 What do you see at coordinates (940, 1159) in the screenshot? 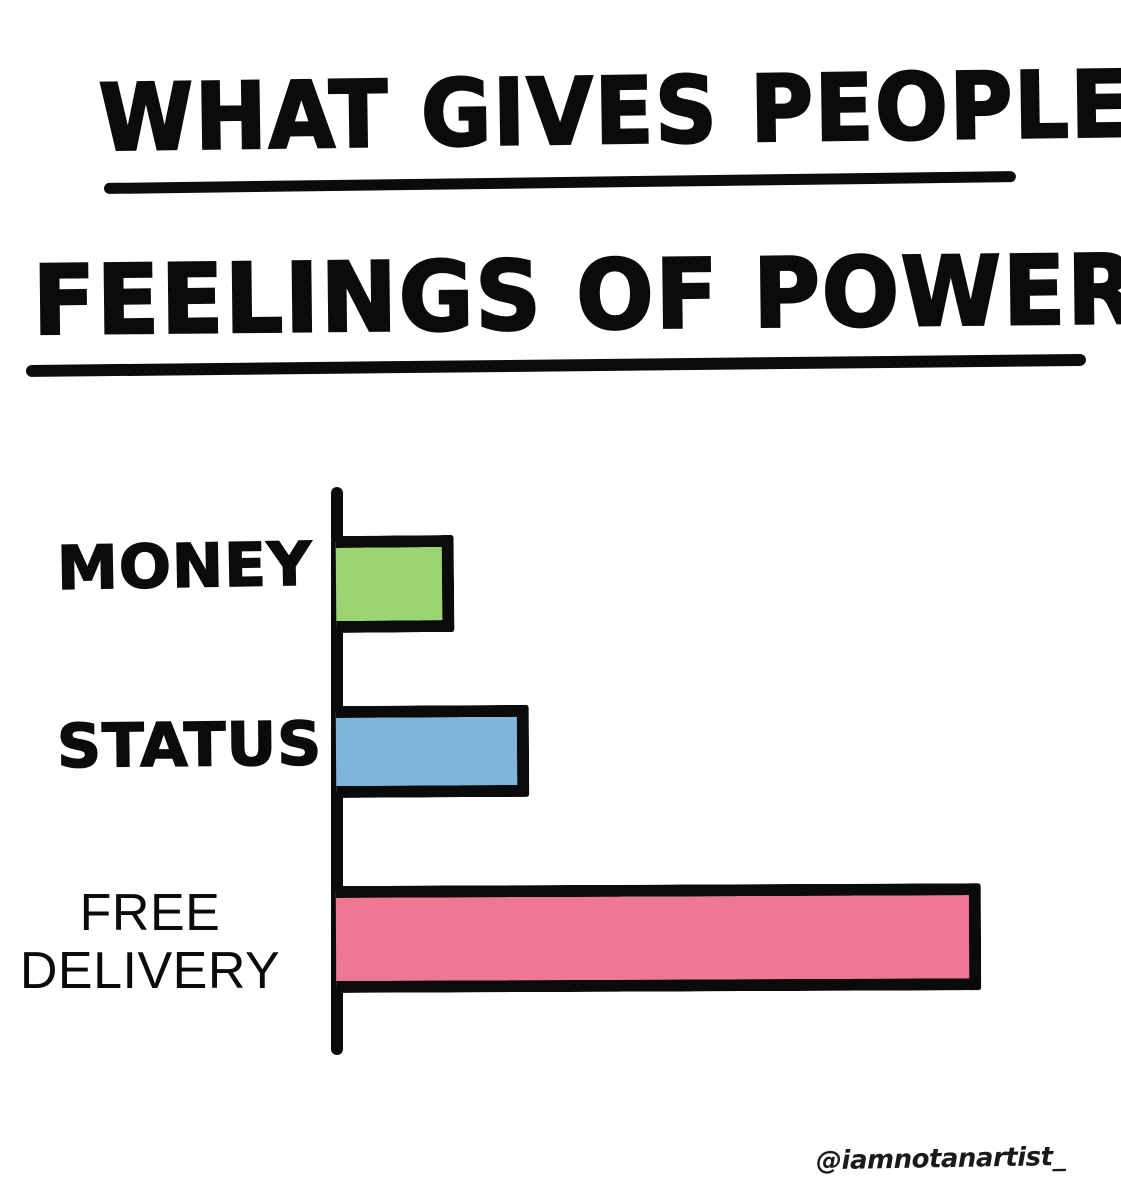
I see `watermark-handle: @iamnotanartist_` at bounding box center [940, 1159].